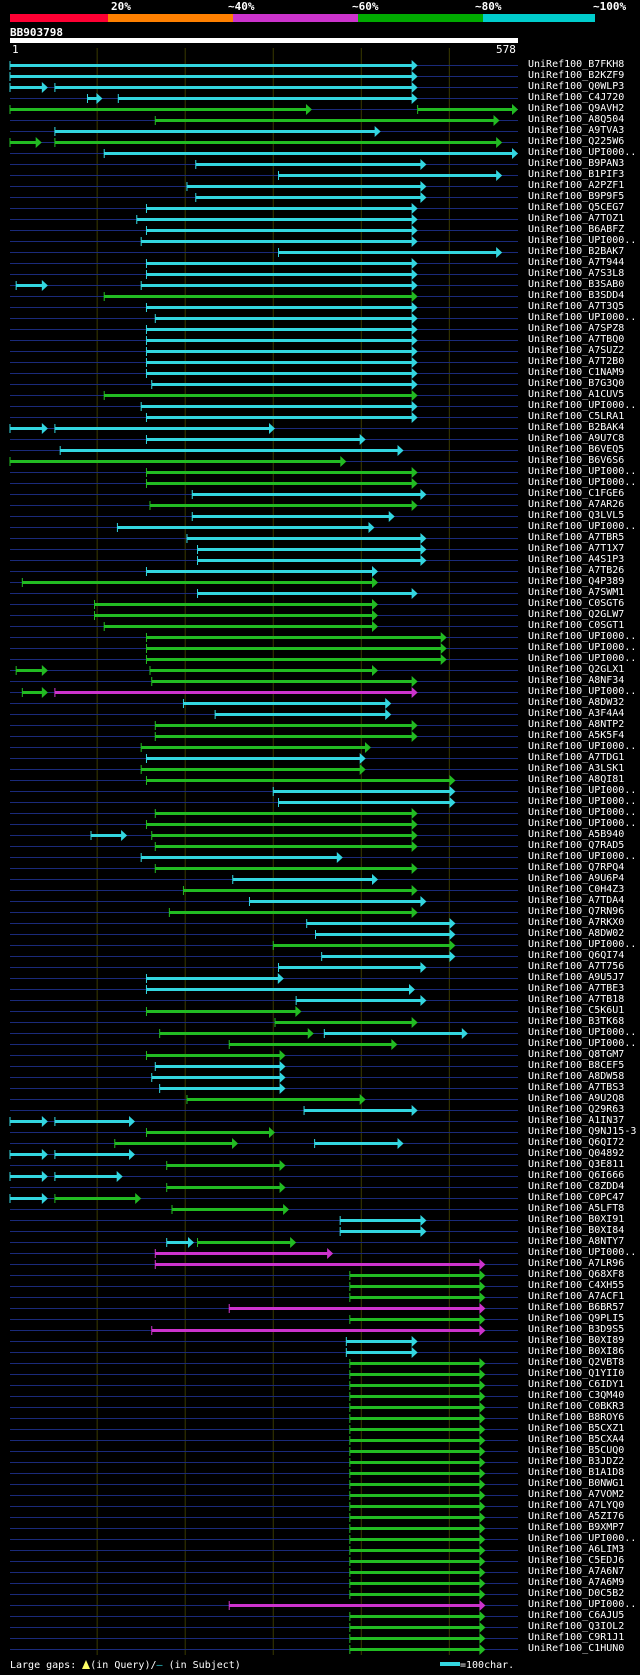 The height and width of the screenshot is (1675, 640). Describe the element at coordinates (576, 394) in the screenshot. I see `hit-label: UniRef100_A1CUV5` at that location.